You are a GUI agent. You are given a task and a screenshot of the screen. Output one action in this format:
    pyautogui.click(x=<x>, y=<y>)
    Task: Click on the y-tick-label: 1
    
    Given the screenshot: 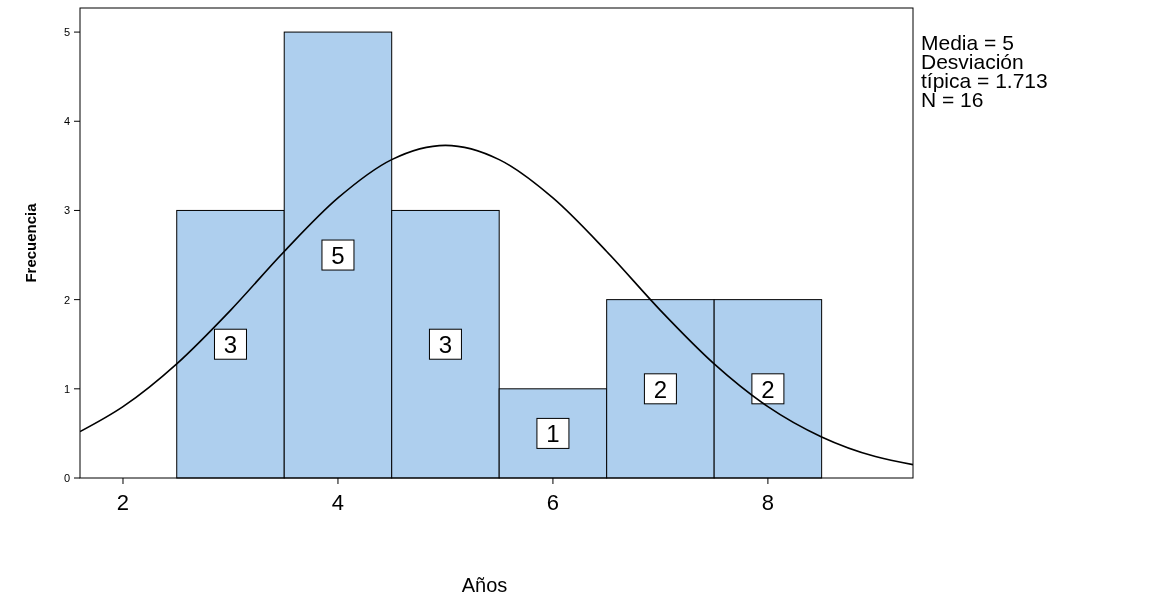 What is the action you would take?
    pyautogui.click(x=66, y=388)
    